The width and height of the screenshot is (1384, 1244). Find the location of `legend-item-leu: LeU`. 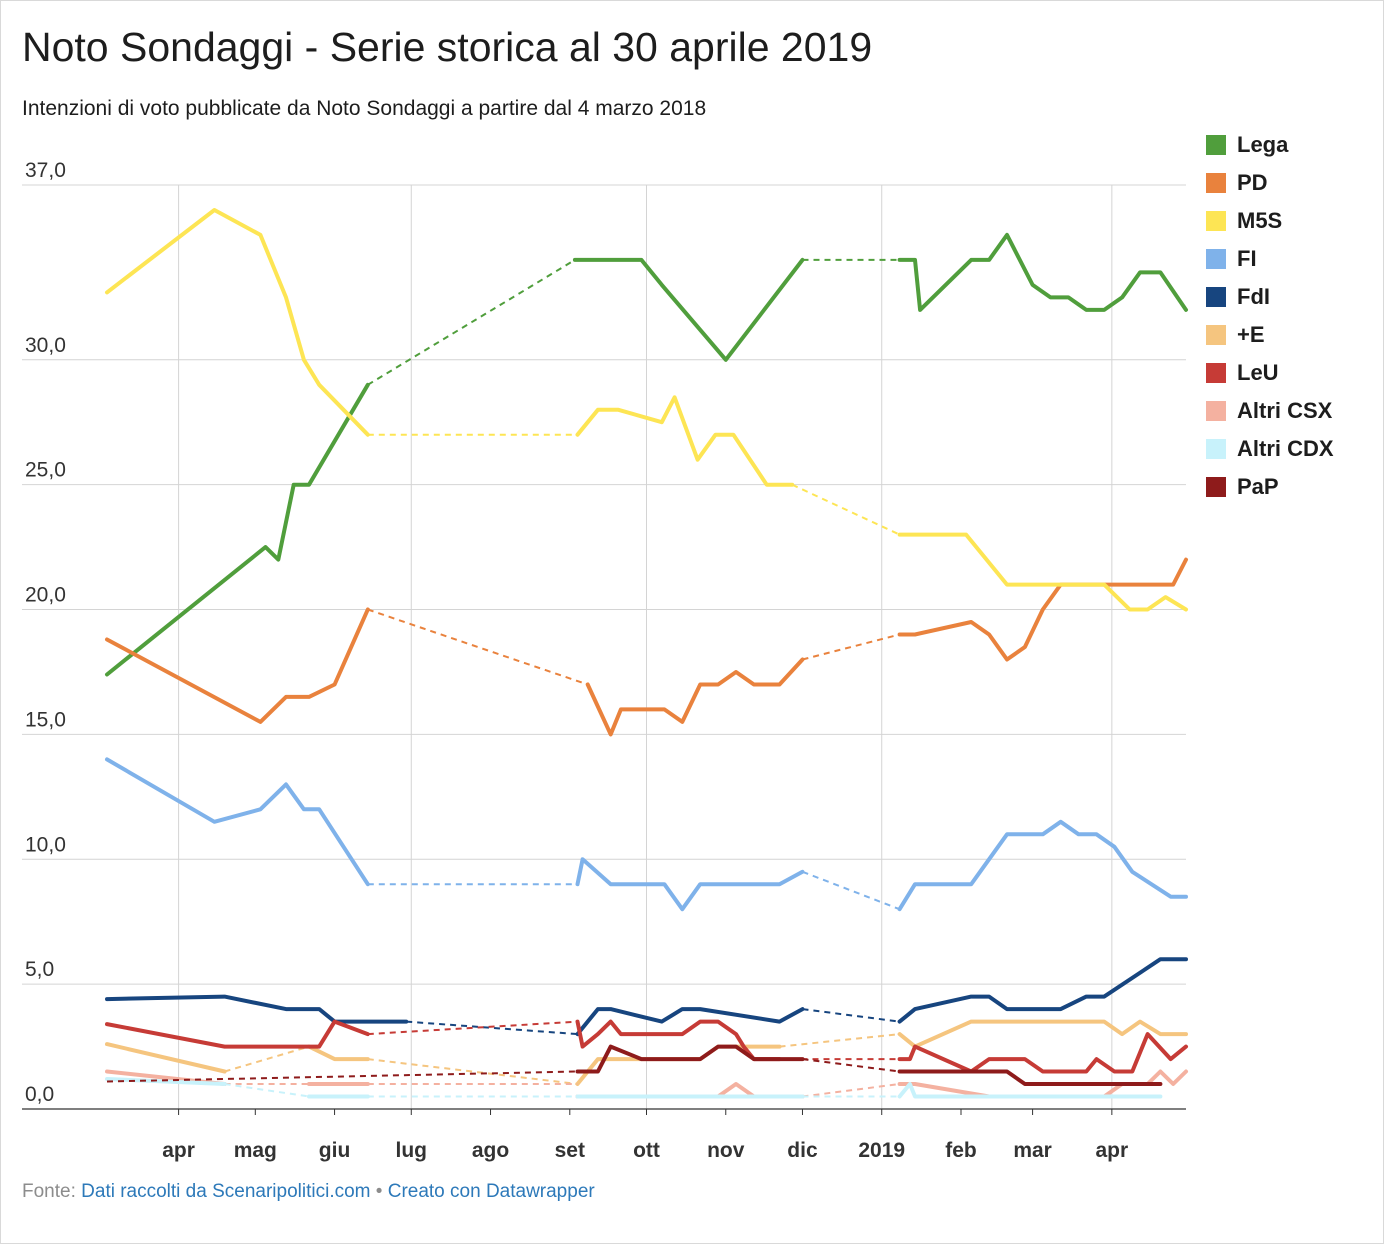

legend-item-leu: LeU is located at coordinates (1270, 373).